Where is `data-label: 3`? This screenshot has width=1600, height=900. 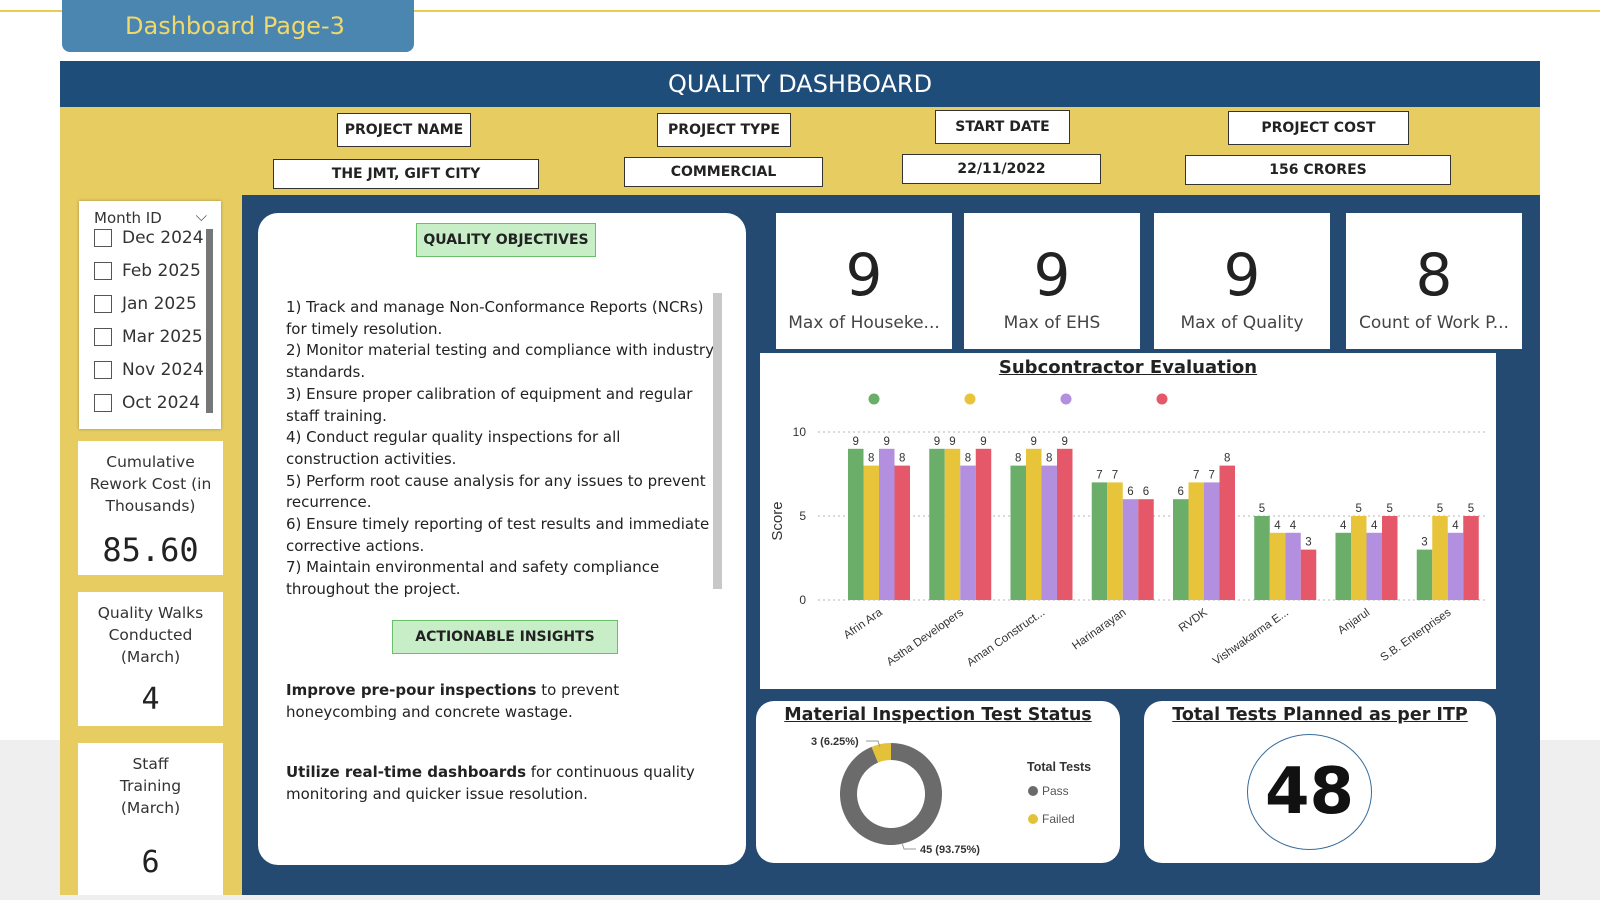
data-label: 3 is located at coordinates (1308, 543).